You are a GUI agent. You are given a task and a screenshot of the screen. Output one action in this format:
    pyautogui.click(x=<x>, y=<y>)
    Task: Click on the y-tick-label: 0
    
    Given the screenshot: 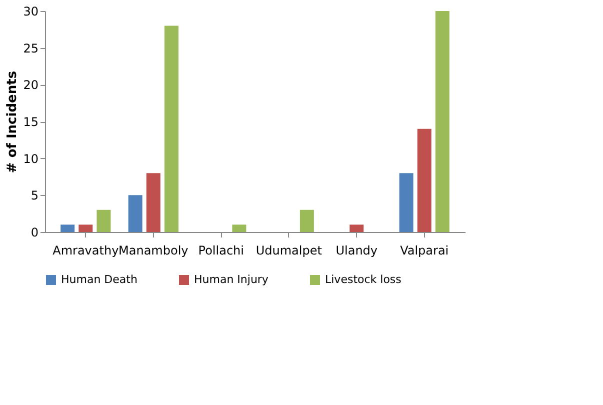 What is the action you would take?
    pyautogui.click(x=34, y=233)
    